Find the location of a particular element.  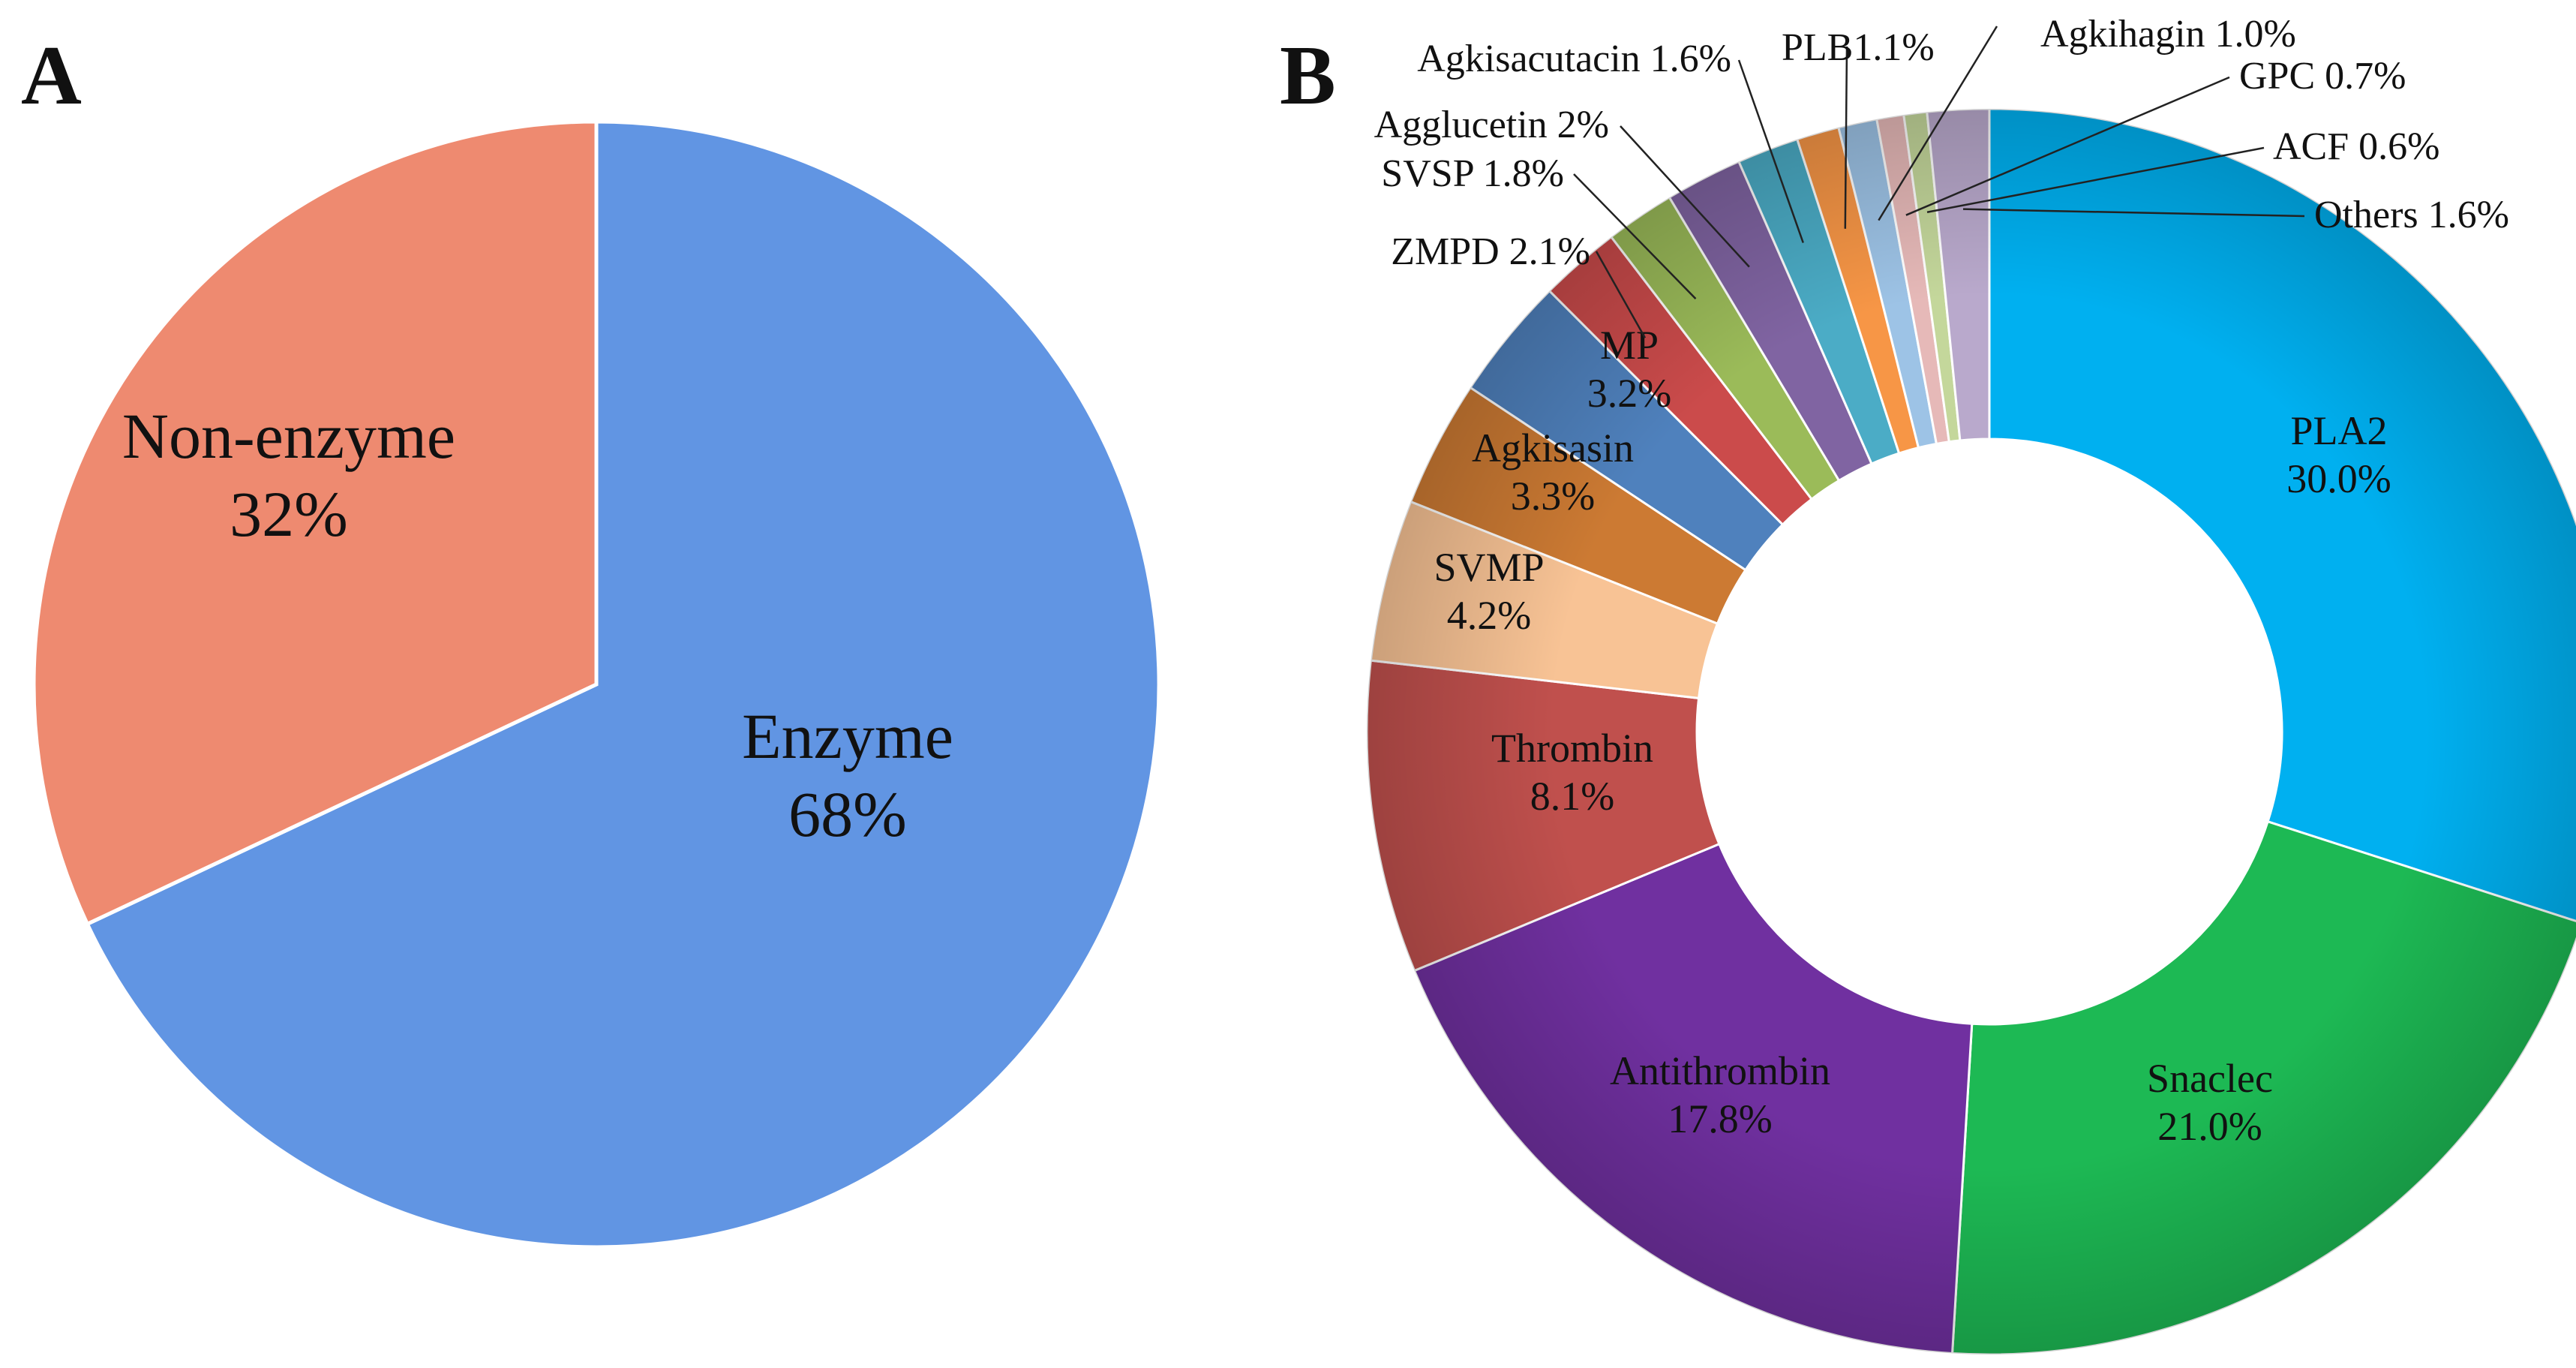

leader-line-zmpd is located at coordinates (1621, 294).